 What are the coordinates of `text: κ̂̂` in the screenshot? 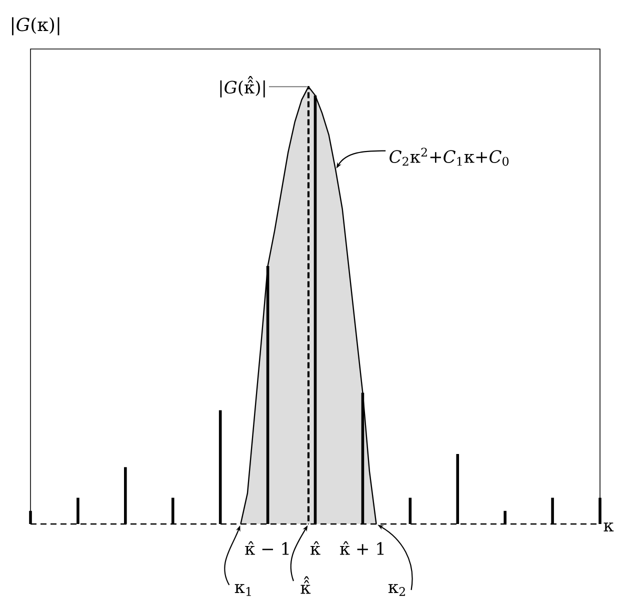 It's located at (305, 585).